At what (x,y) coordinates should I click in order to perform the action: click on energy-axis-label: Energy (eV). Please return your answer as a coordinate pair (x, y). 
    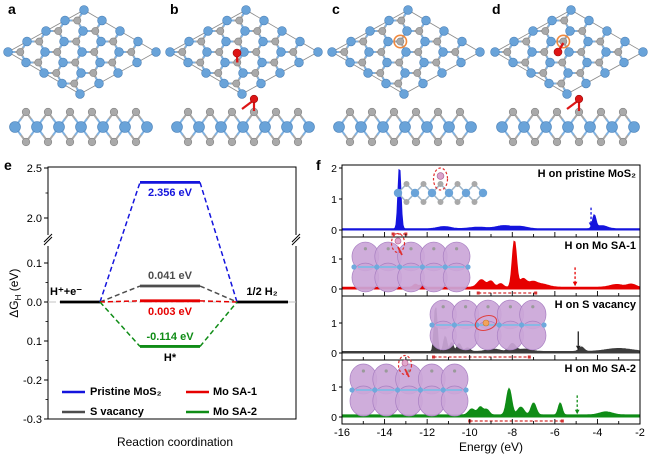
    Looking at the image, I should click on (491, 447).